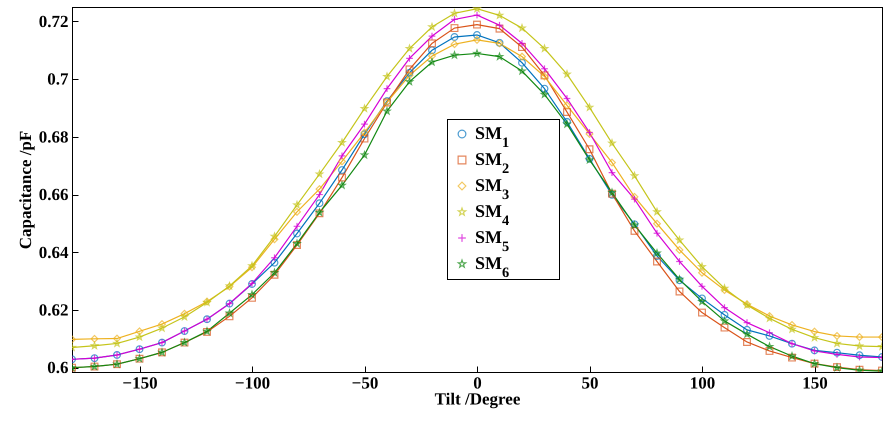  What do you see at coordinates (53, 252) in the screenshot?
I see `y-tick-label: 0.64` at bounding box center [53, 252].